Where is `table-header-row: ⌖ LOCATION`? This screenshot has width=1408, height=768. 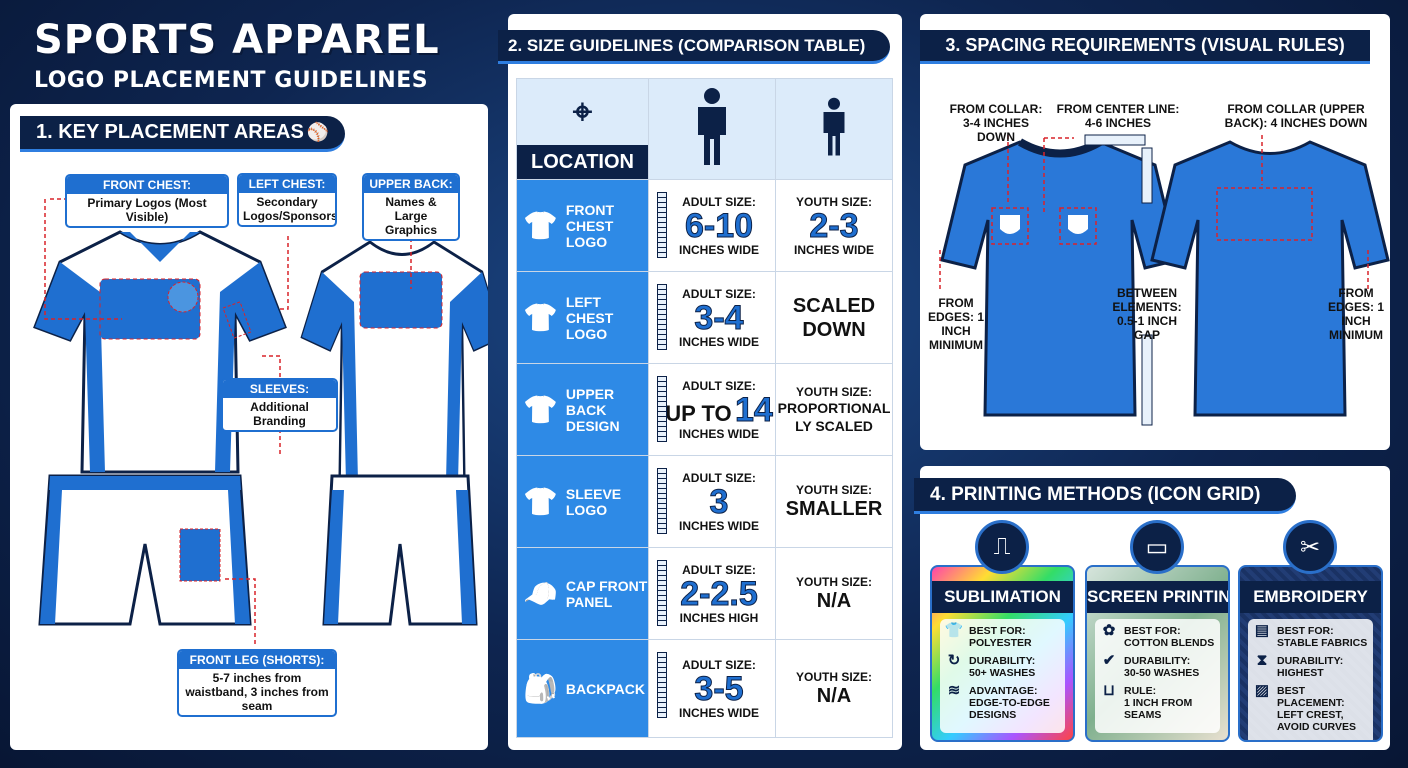 table-header-row: ⌖ LOCATION is located at coordinates (704, 129).